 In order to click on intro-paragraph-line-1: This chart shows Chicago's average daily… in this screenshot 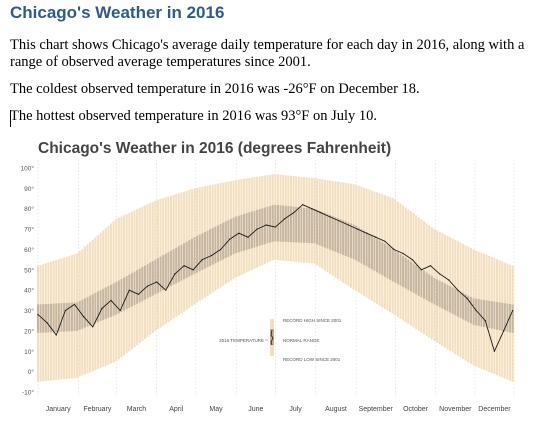, I will do `click(267, 45)`.